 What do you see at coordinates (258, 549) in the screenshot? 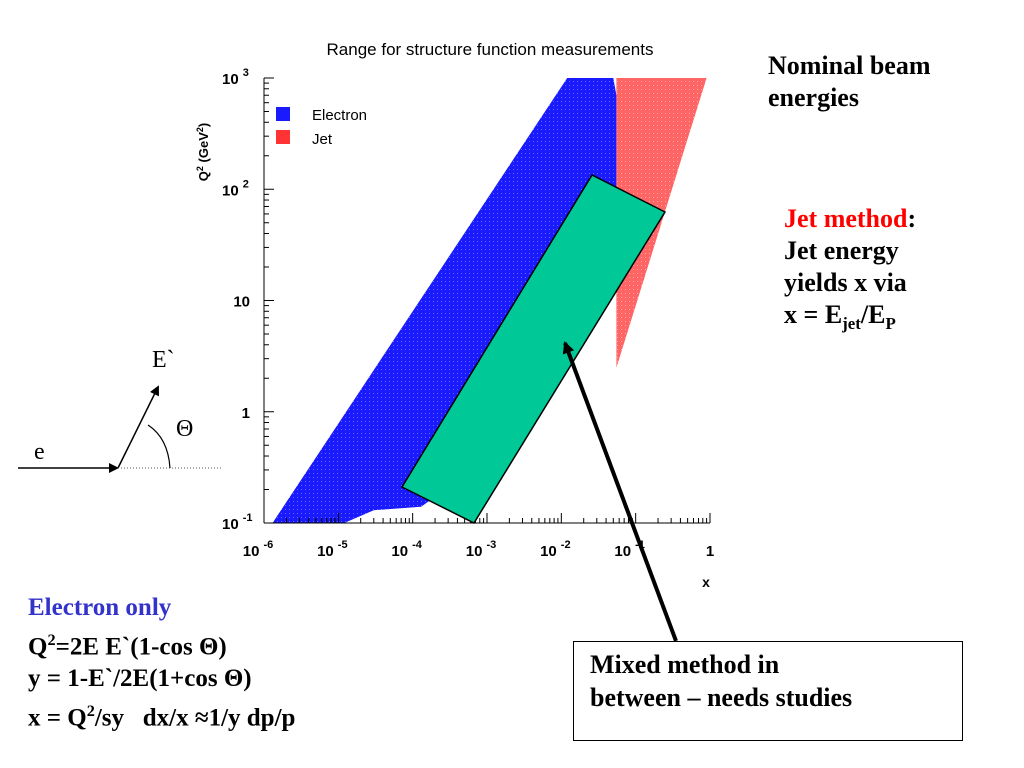
I see `x-tick-label: 10 -6` at bounding box center [258, 549].